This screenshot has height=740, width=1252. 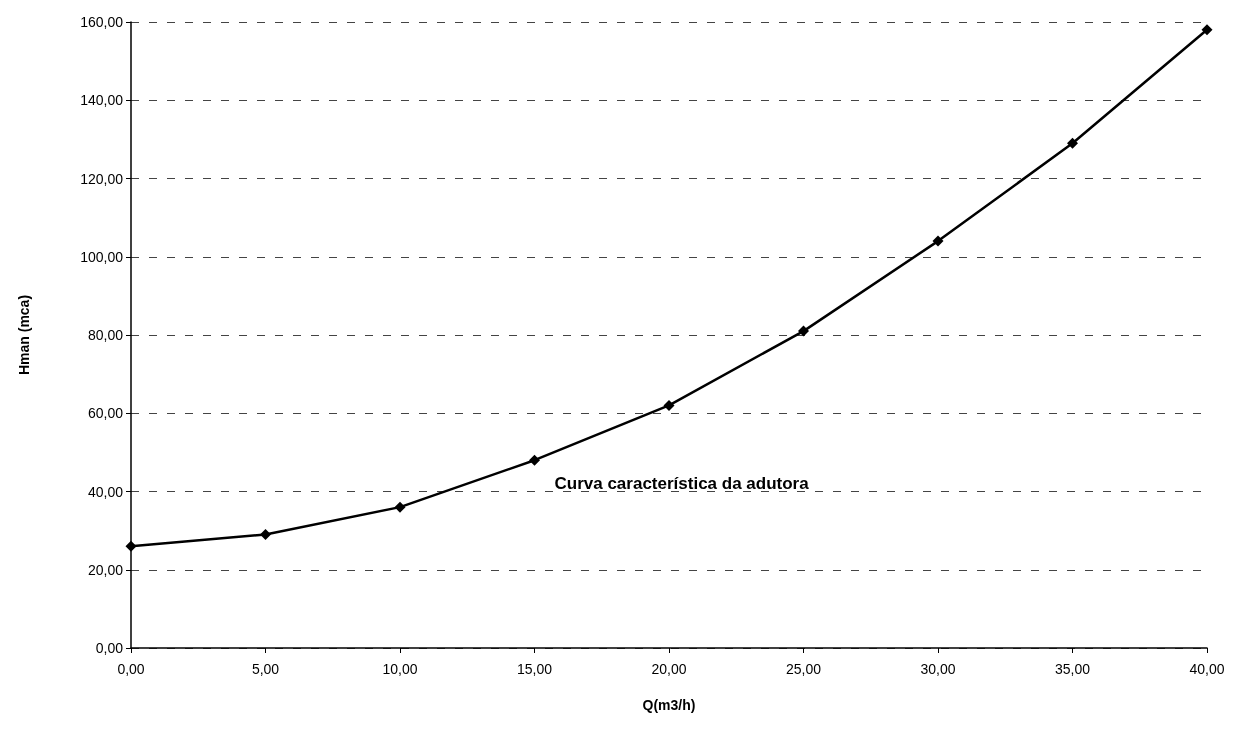 What do you see at coordinates (105, 569) in the screenshot?
I see `y-tick-label: 20,00` at bounding box center [105, 569].